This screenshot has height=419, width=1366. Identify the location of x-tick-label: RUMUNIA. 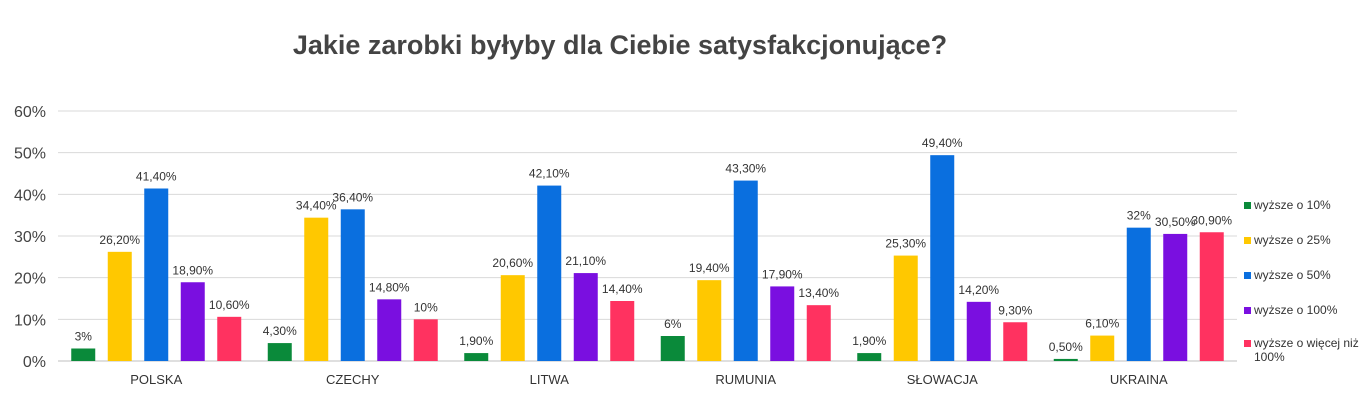
(745, 379).